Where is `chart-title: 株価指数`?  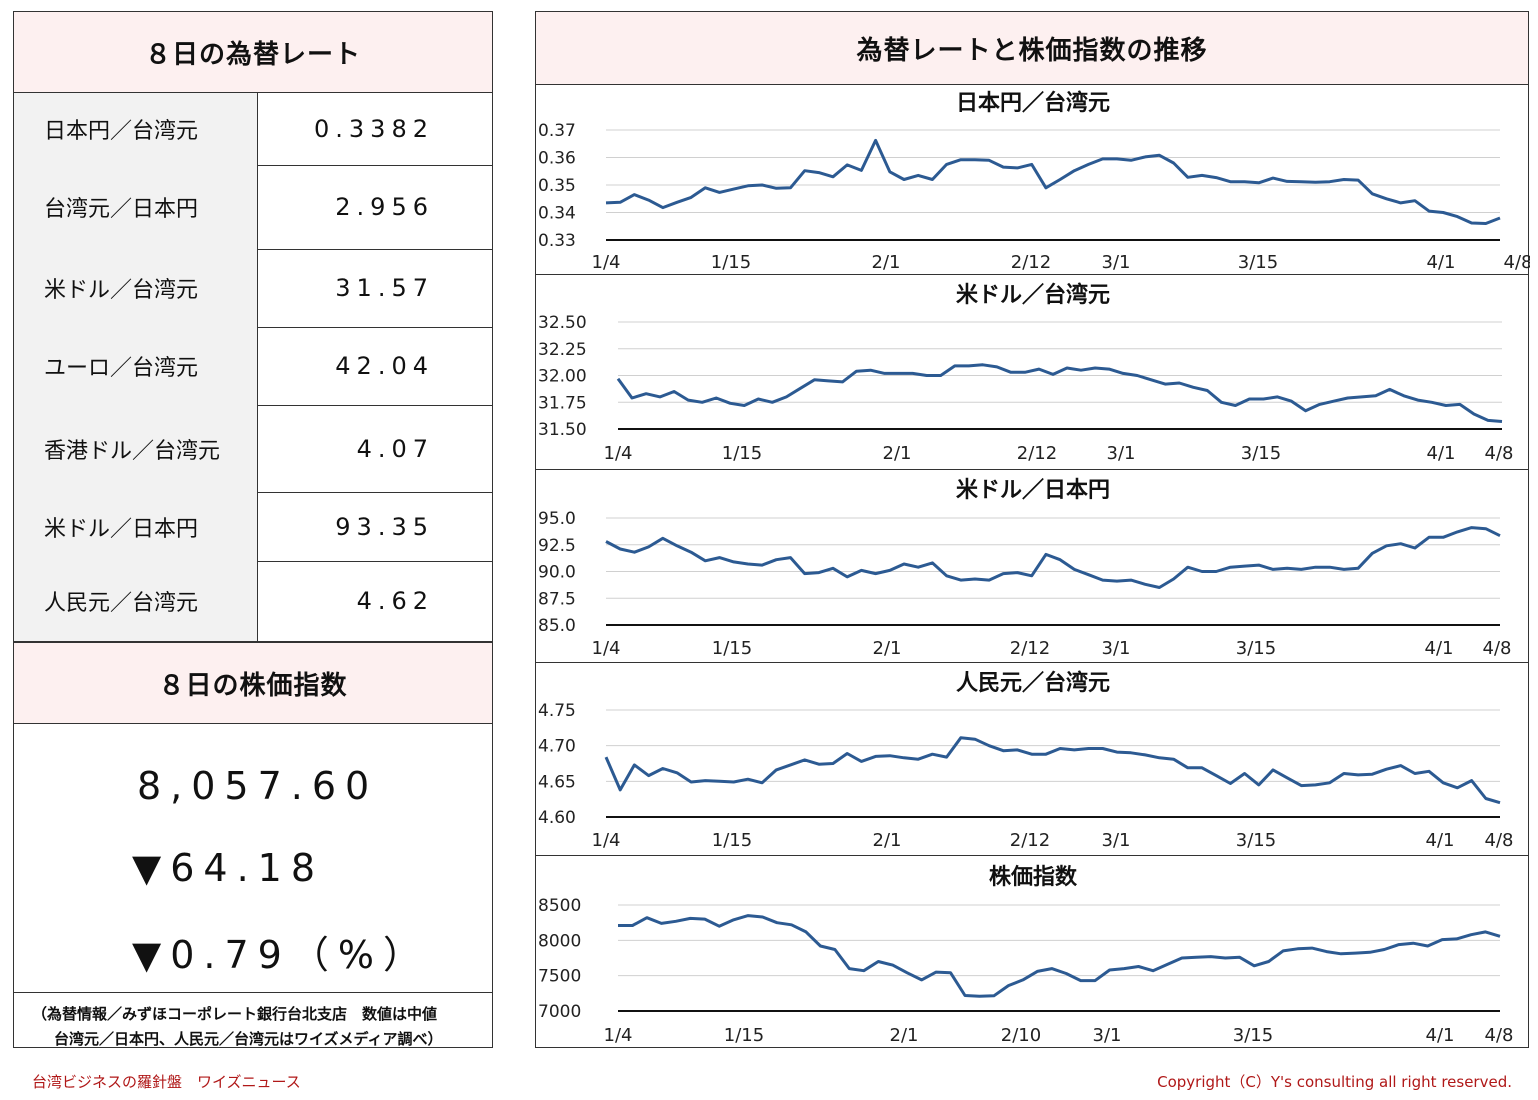 chart-title: 株価指数 is located at coordinates (1033, 877).